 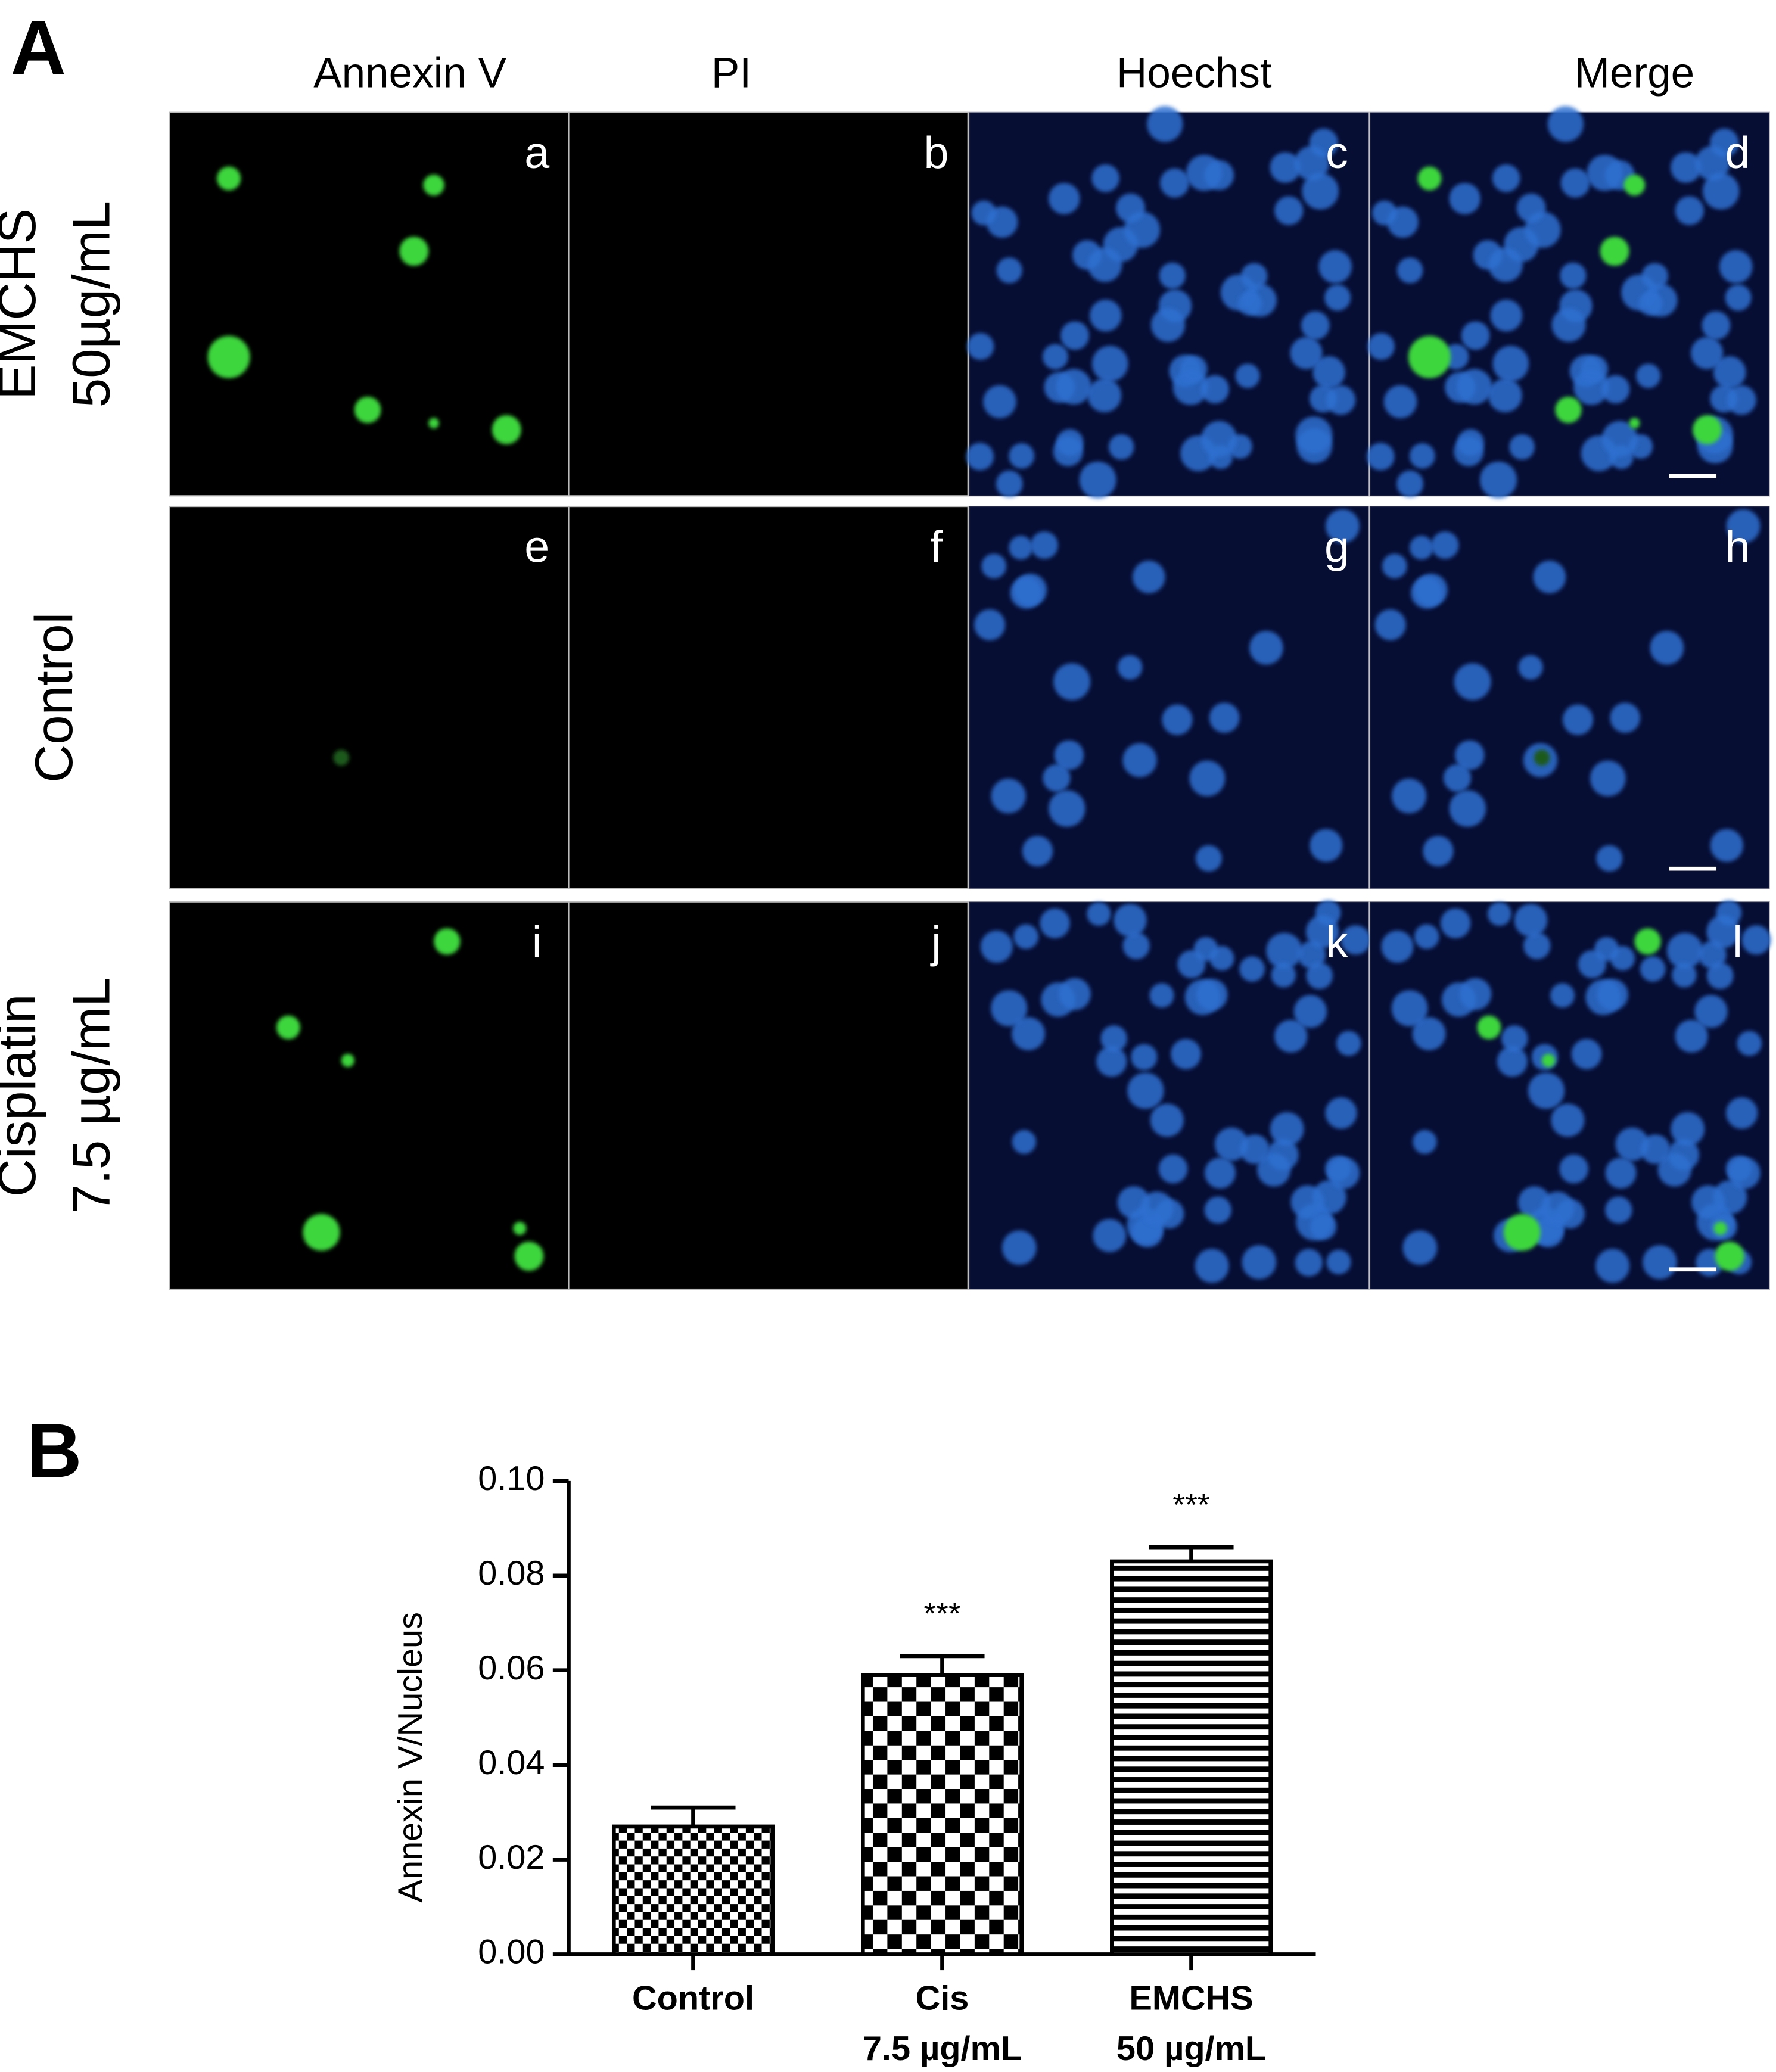 What do you see at coordinates (1737, 152) in the screenshot?
I see `panel-letter: d` at bounding box center [1737, 152].